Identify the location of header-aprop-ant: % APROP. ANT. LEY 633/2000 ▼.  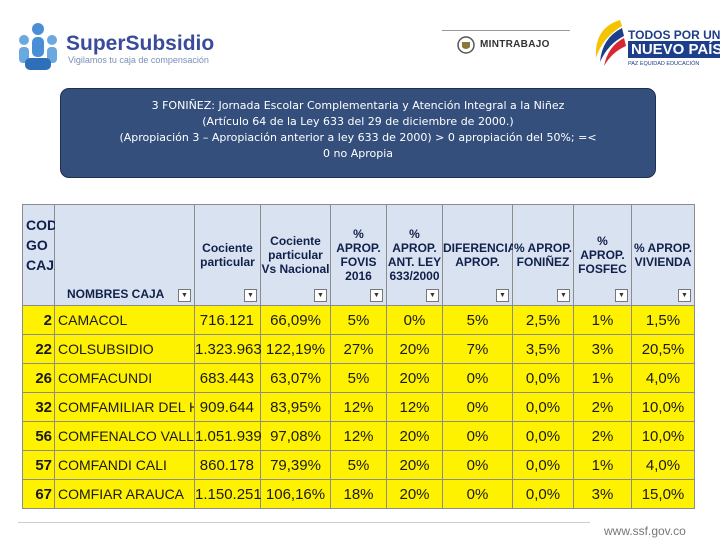
(414, 255).